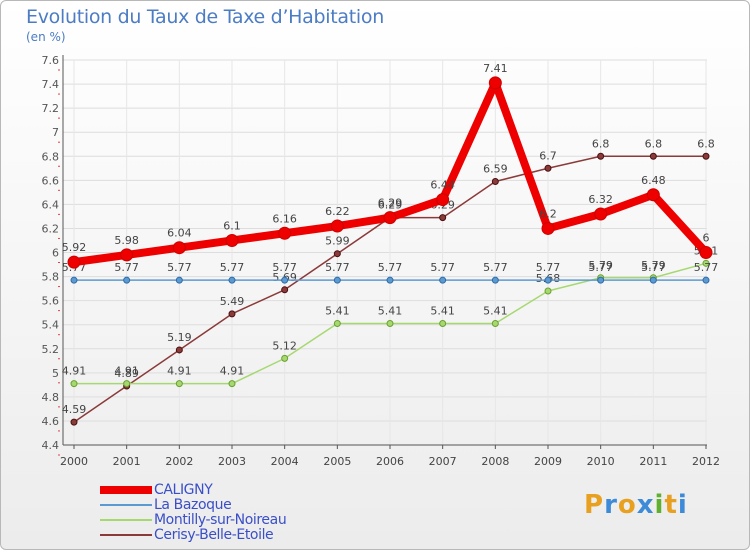  Describe the element at coordinates (55, 253) in the screenshot. I see `y-tick-label: 6` at that location.